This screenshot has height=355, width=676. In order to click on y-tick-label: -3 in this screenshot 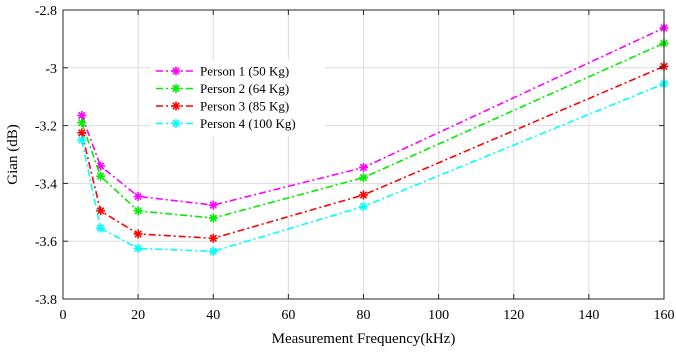, I will do `click(51, 69)`.